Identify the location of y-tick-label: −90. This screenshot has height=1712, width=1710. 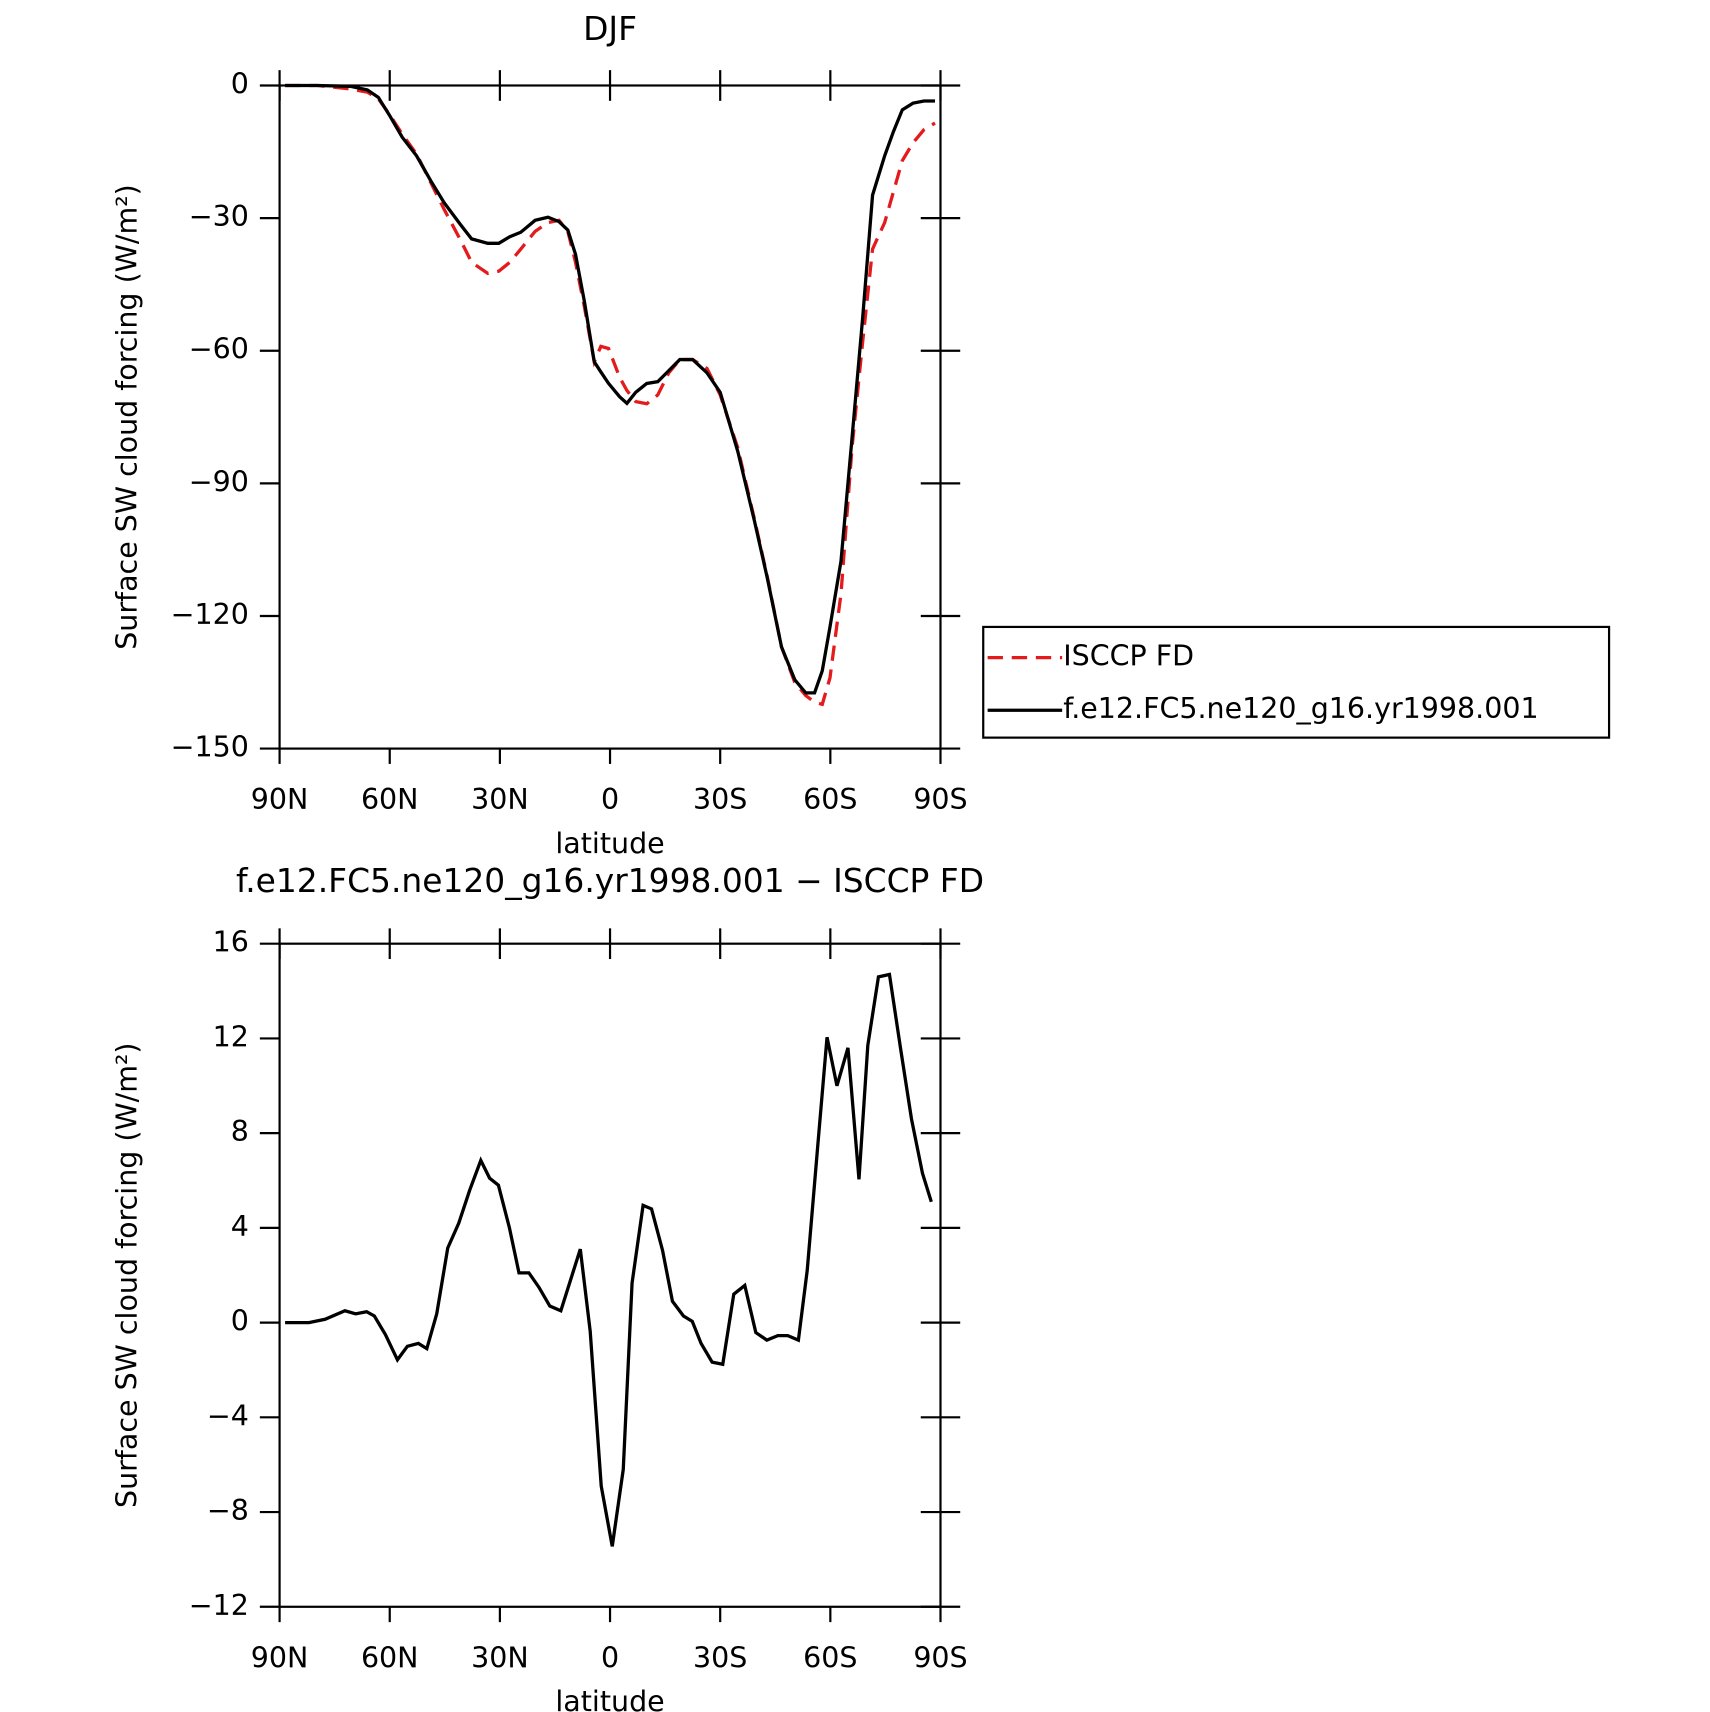
(219, 481).